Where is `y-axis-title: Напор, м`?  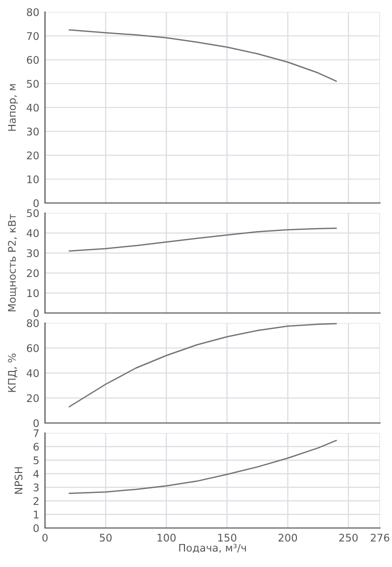
y-axis-title: Напор, м is located at coordinates (13, 107).